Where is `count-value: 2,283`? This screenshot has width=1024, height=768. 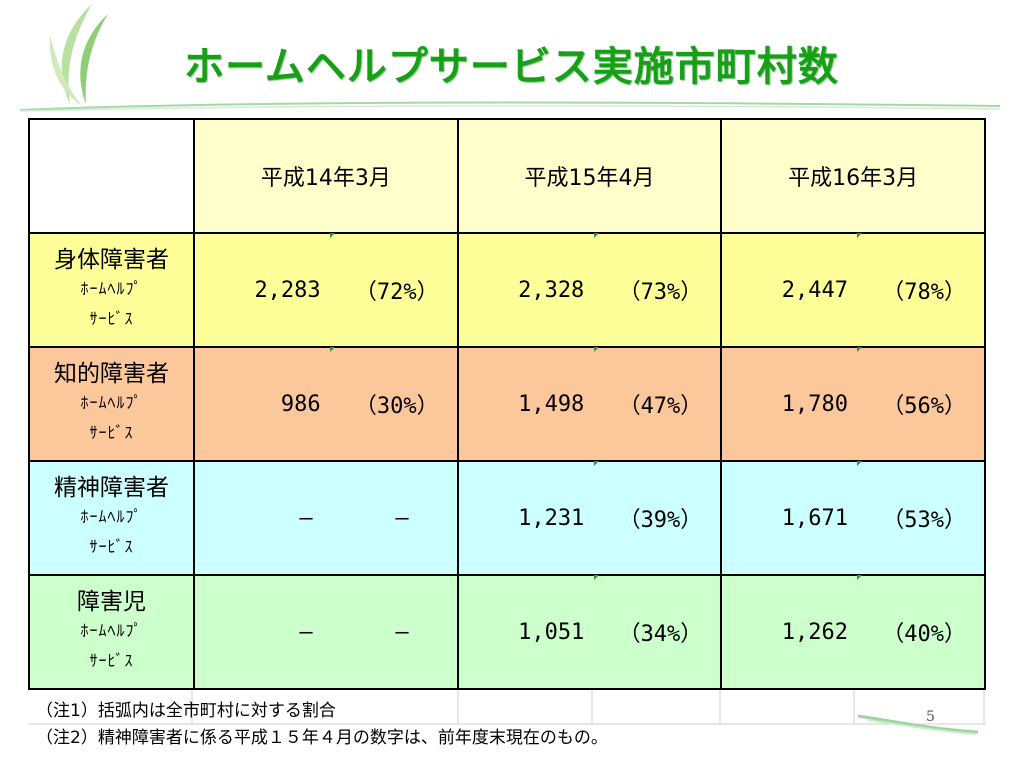 count-value: 2,283 is located at coordinates (287, 290).